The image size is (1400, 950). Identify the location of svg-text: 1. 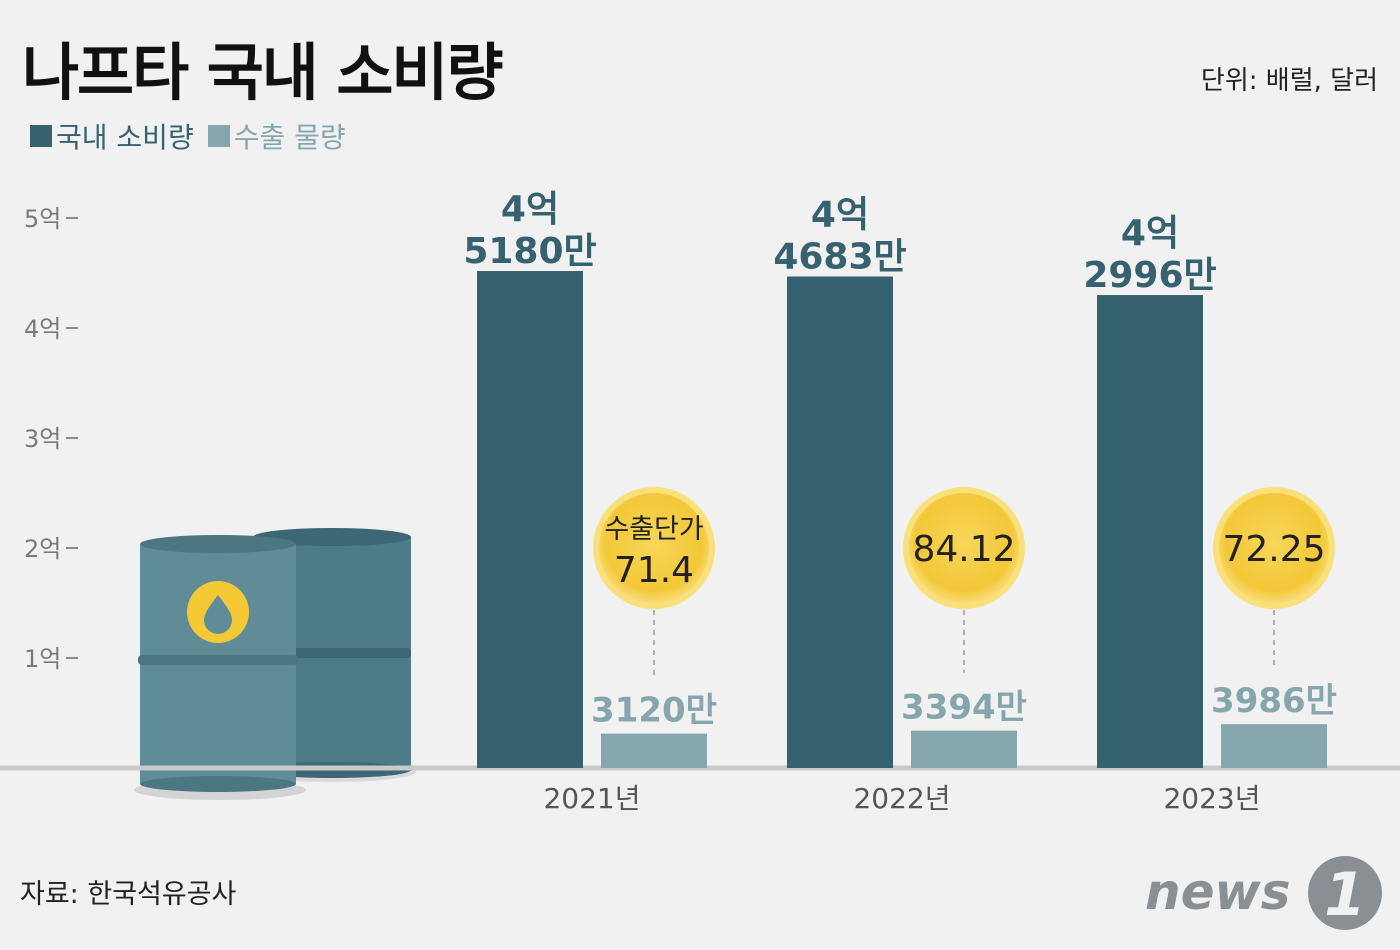
(1345, 895).